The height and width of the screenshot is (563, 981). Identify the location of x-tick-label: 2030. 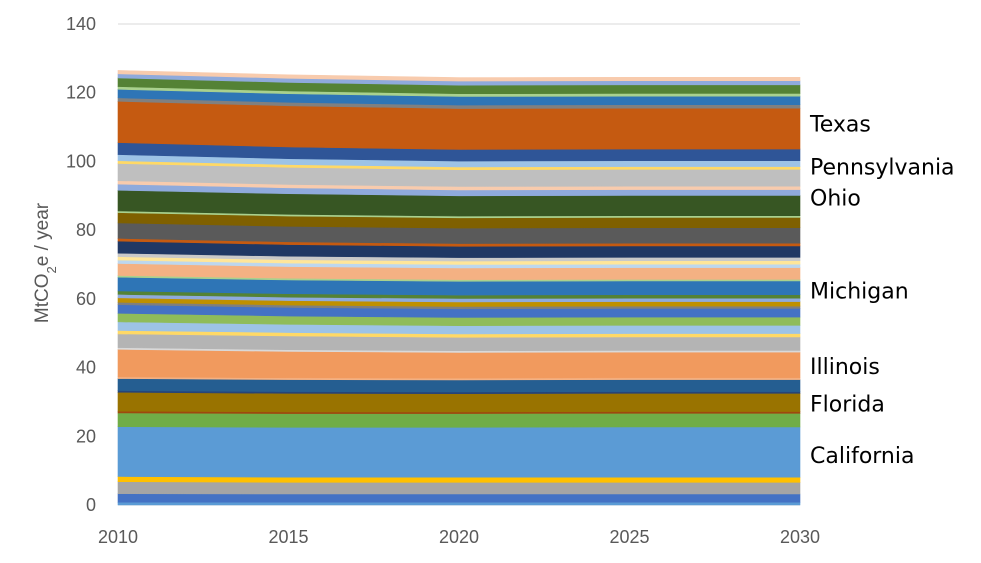
(800, 537).